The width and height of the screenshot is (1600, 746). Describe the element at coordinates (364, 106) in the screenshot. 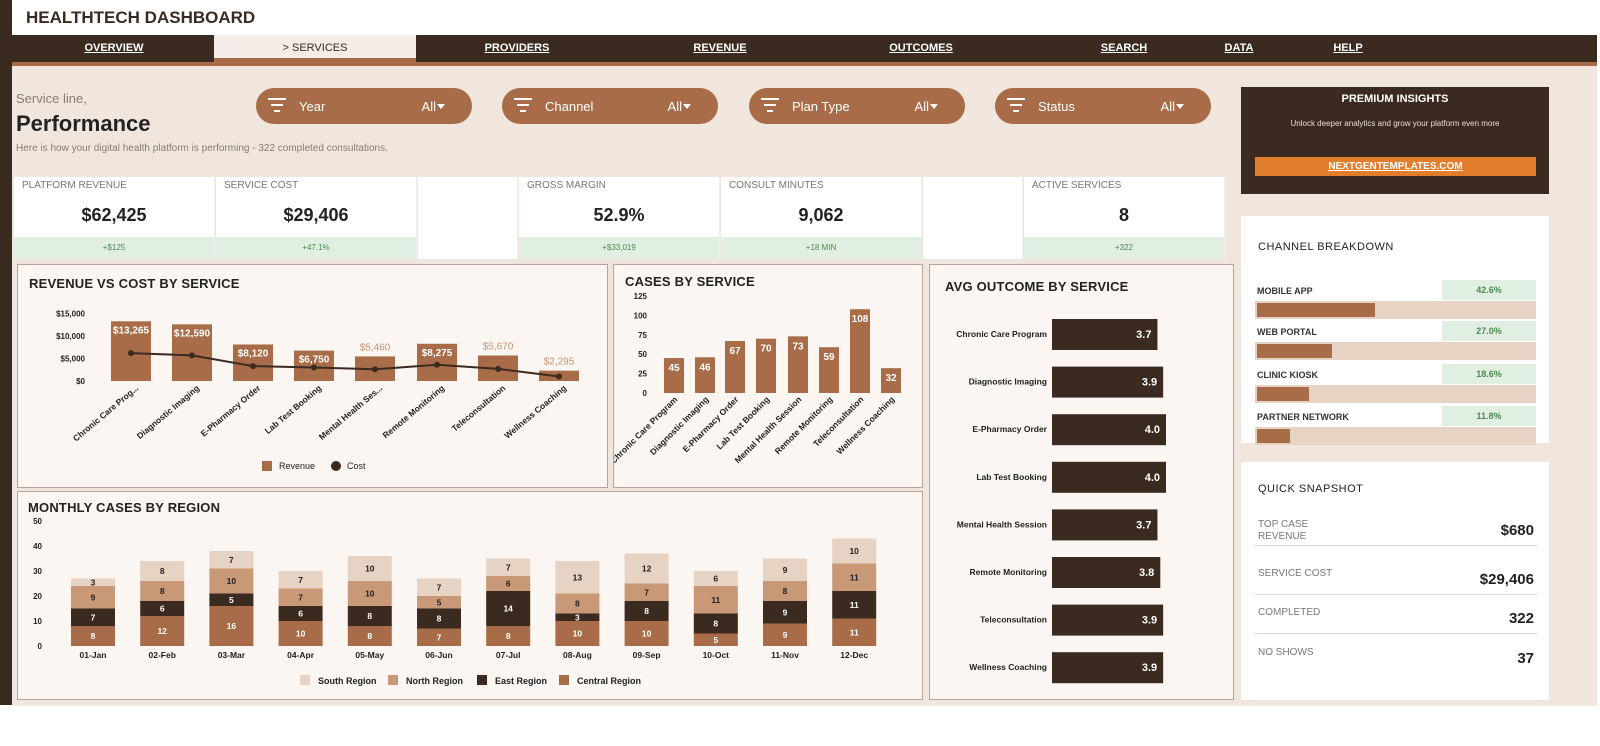

I see `filter-year: Year All` at that location.